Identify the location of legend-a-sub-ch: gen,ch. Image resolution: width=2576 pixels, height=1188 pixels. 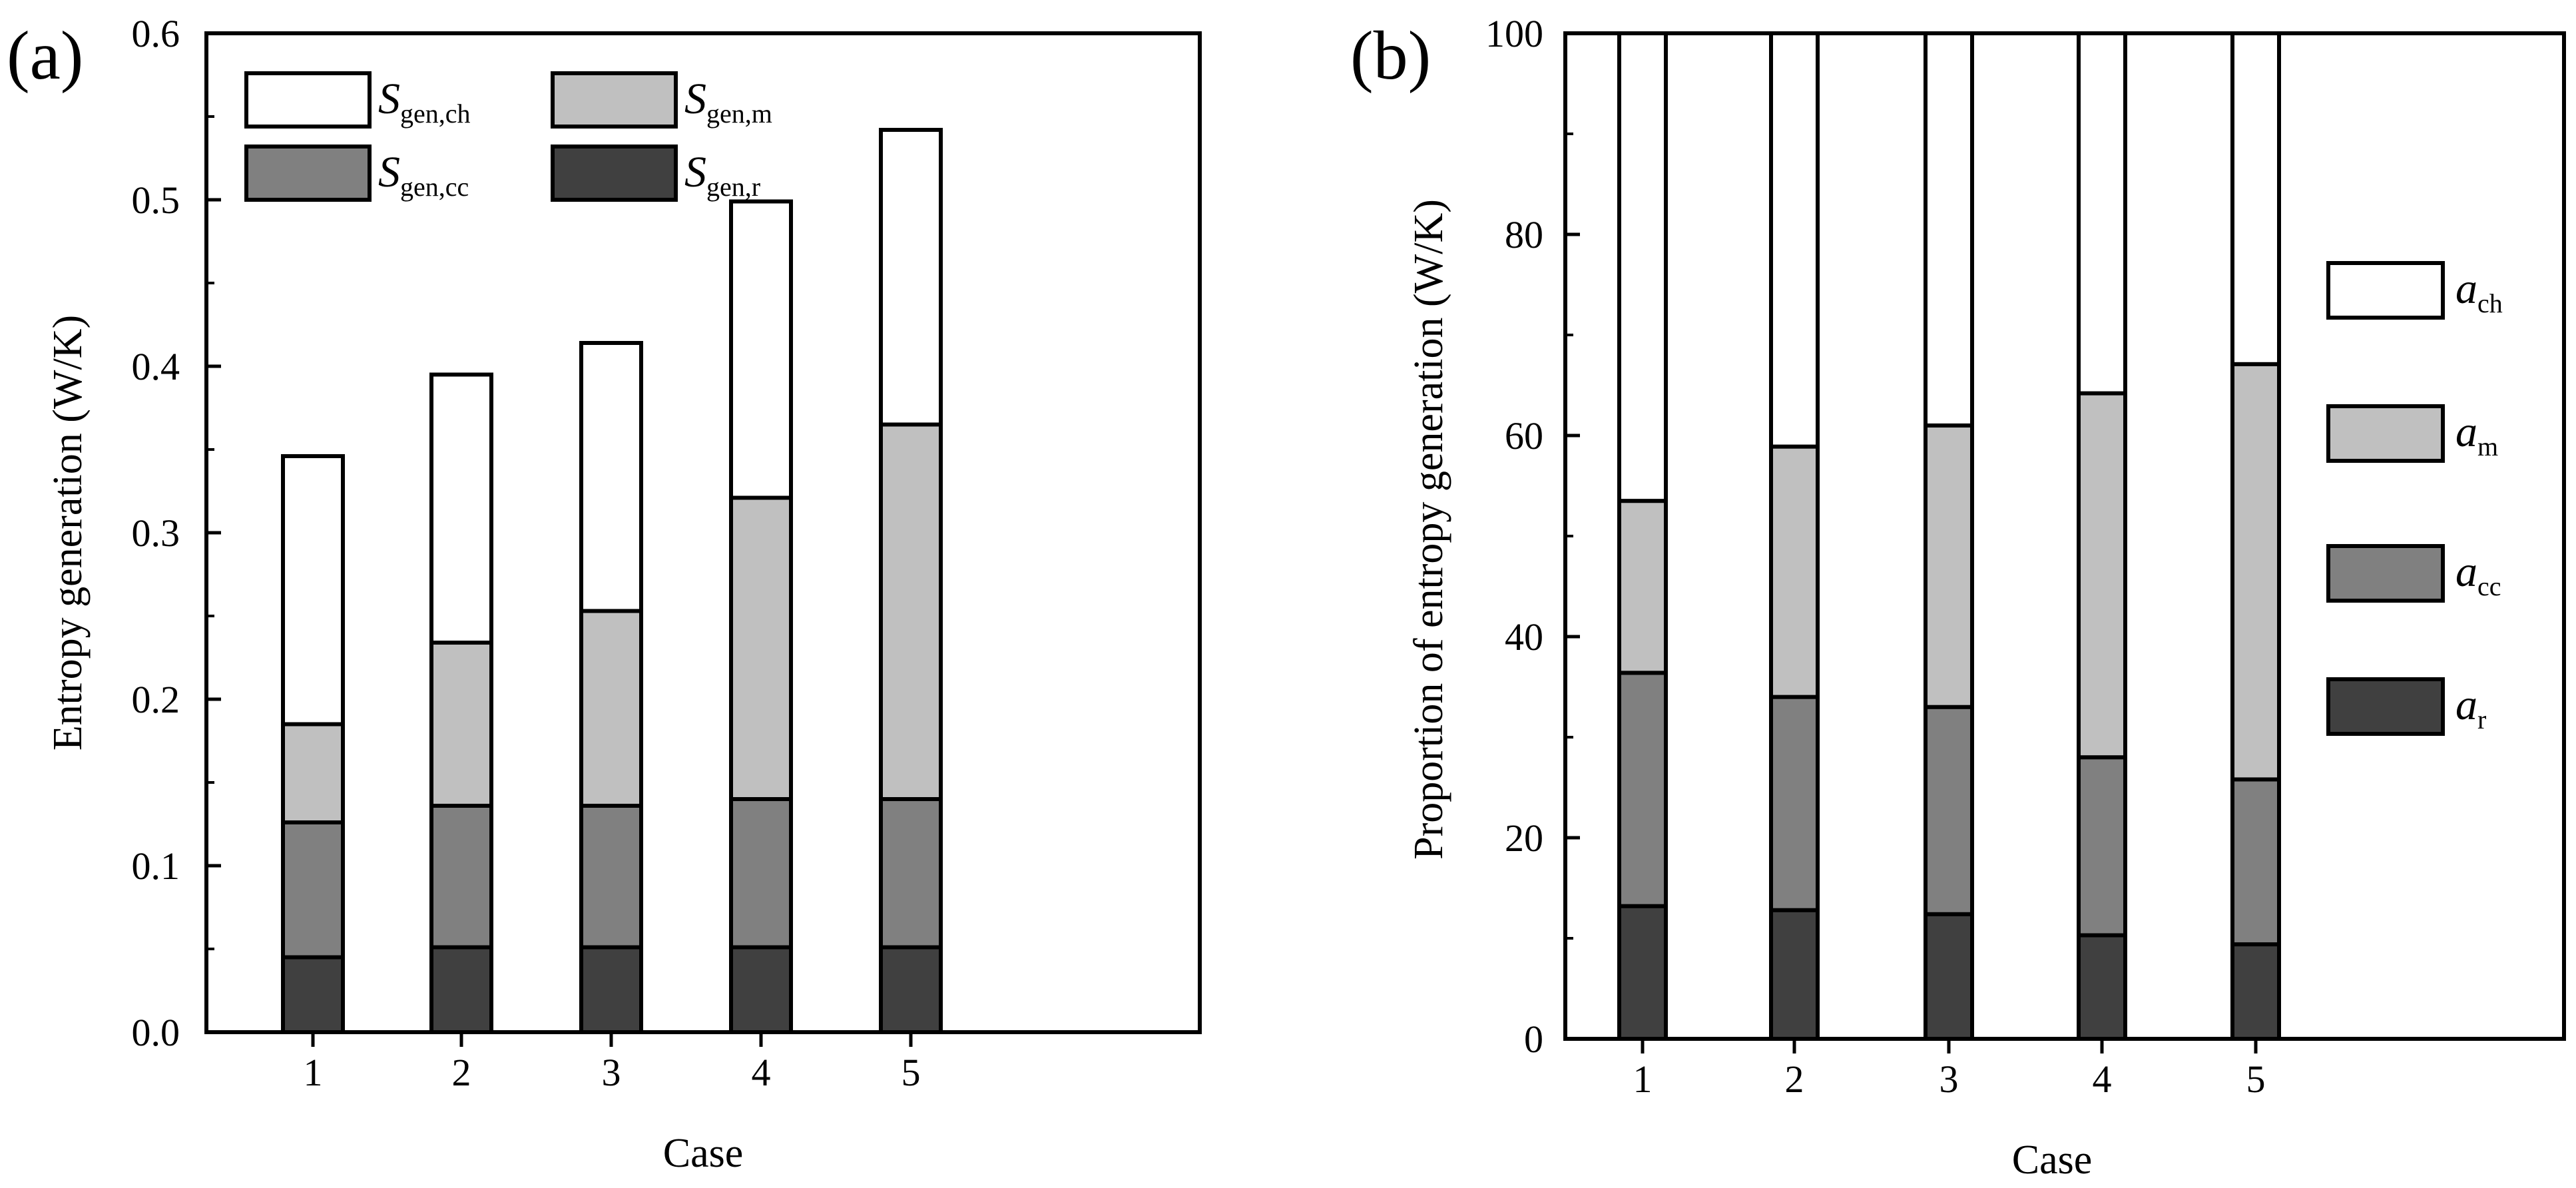
(436, 114).